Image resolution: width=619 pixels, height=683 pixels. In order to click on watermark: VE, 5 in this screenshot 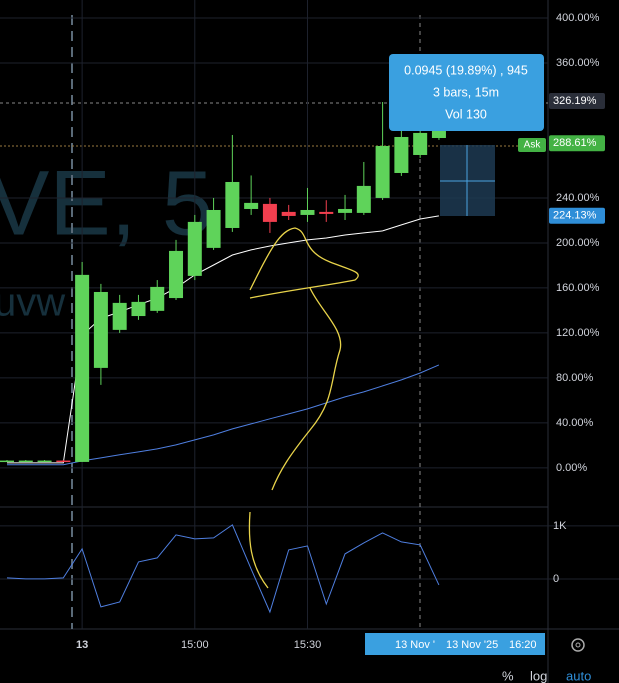, I will do `click(106, 203)`.